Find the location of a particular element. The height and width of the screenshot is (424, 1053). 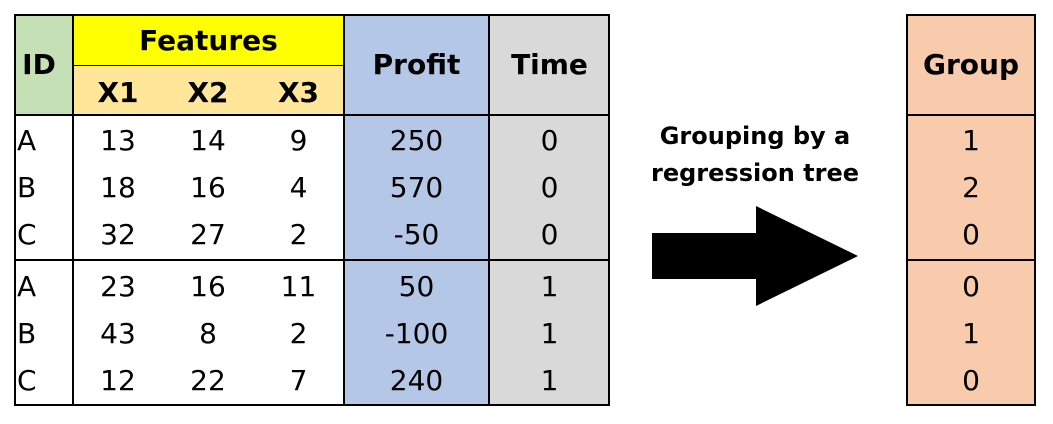

row-profit: 570 is located at coordinates (416, 187).